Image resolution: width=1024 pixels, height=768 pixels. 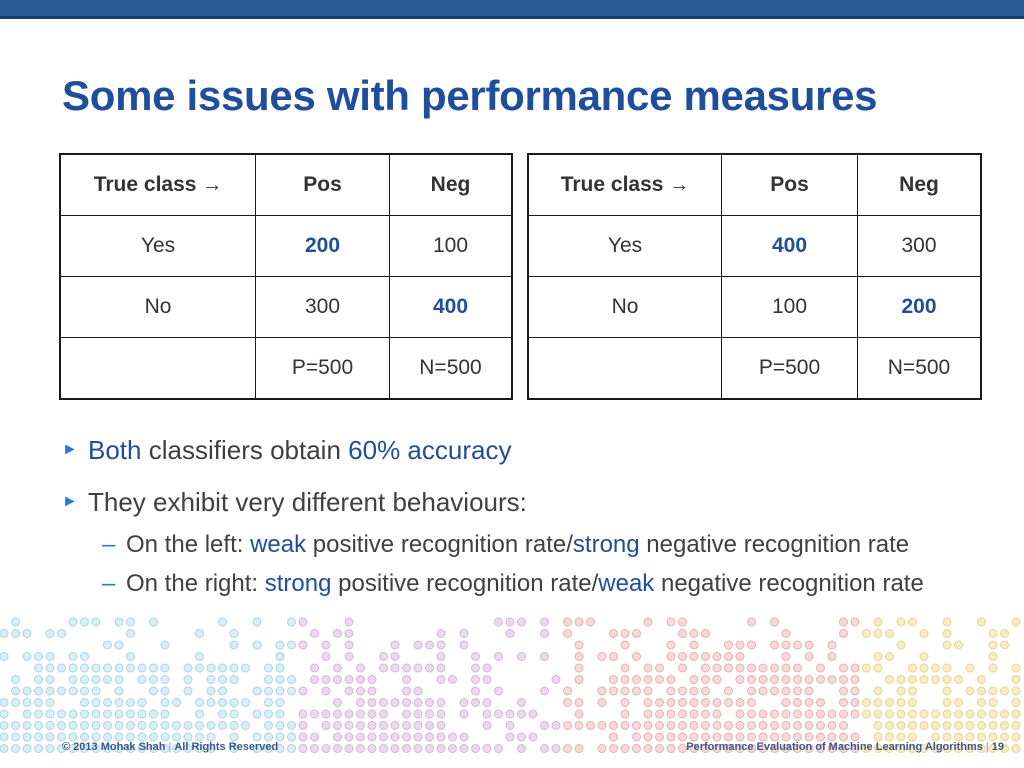 I want to click on header-pos: Pos, so click(x=323, y=185).